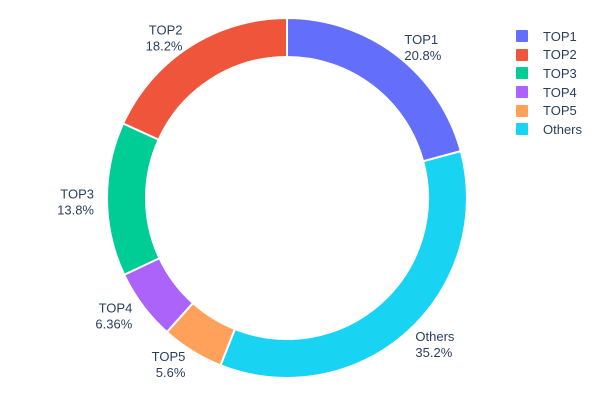 This screenshot has width=600, height=400. Describe the element at coordinates (560, 92) in the screenshot. I see `legend-label: TOP4` at that location.